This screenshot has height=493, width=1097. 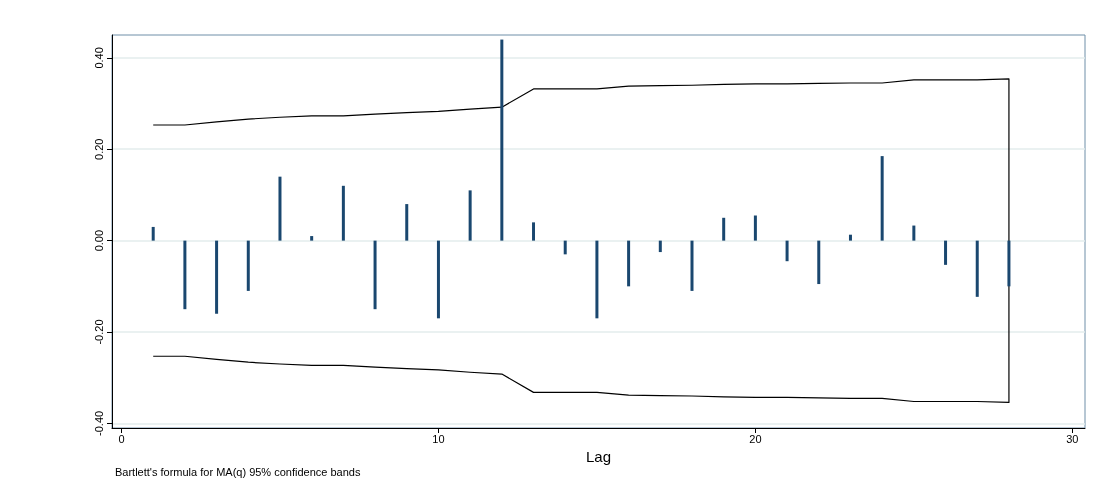 I want to click on x-axis-title: Lag, so click(x=598, y=456).